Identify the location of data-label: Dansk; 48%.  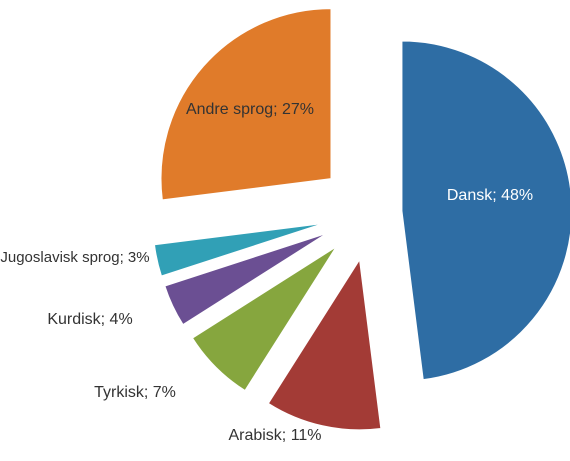
(490, 195).